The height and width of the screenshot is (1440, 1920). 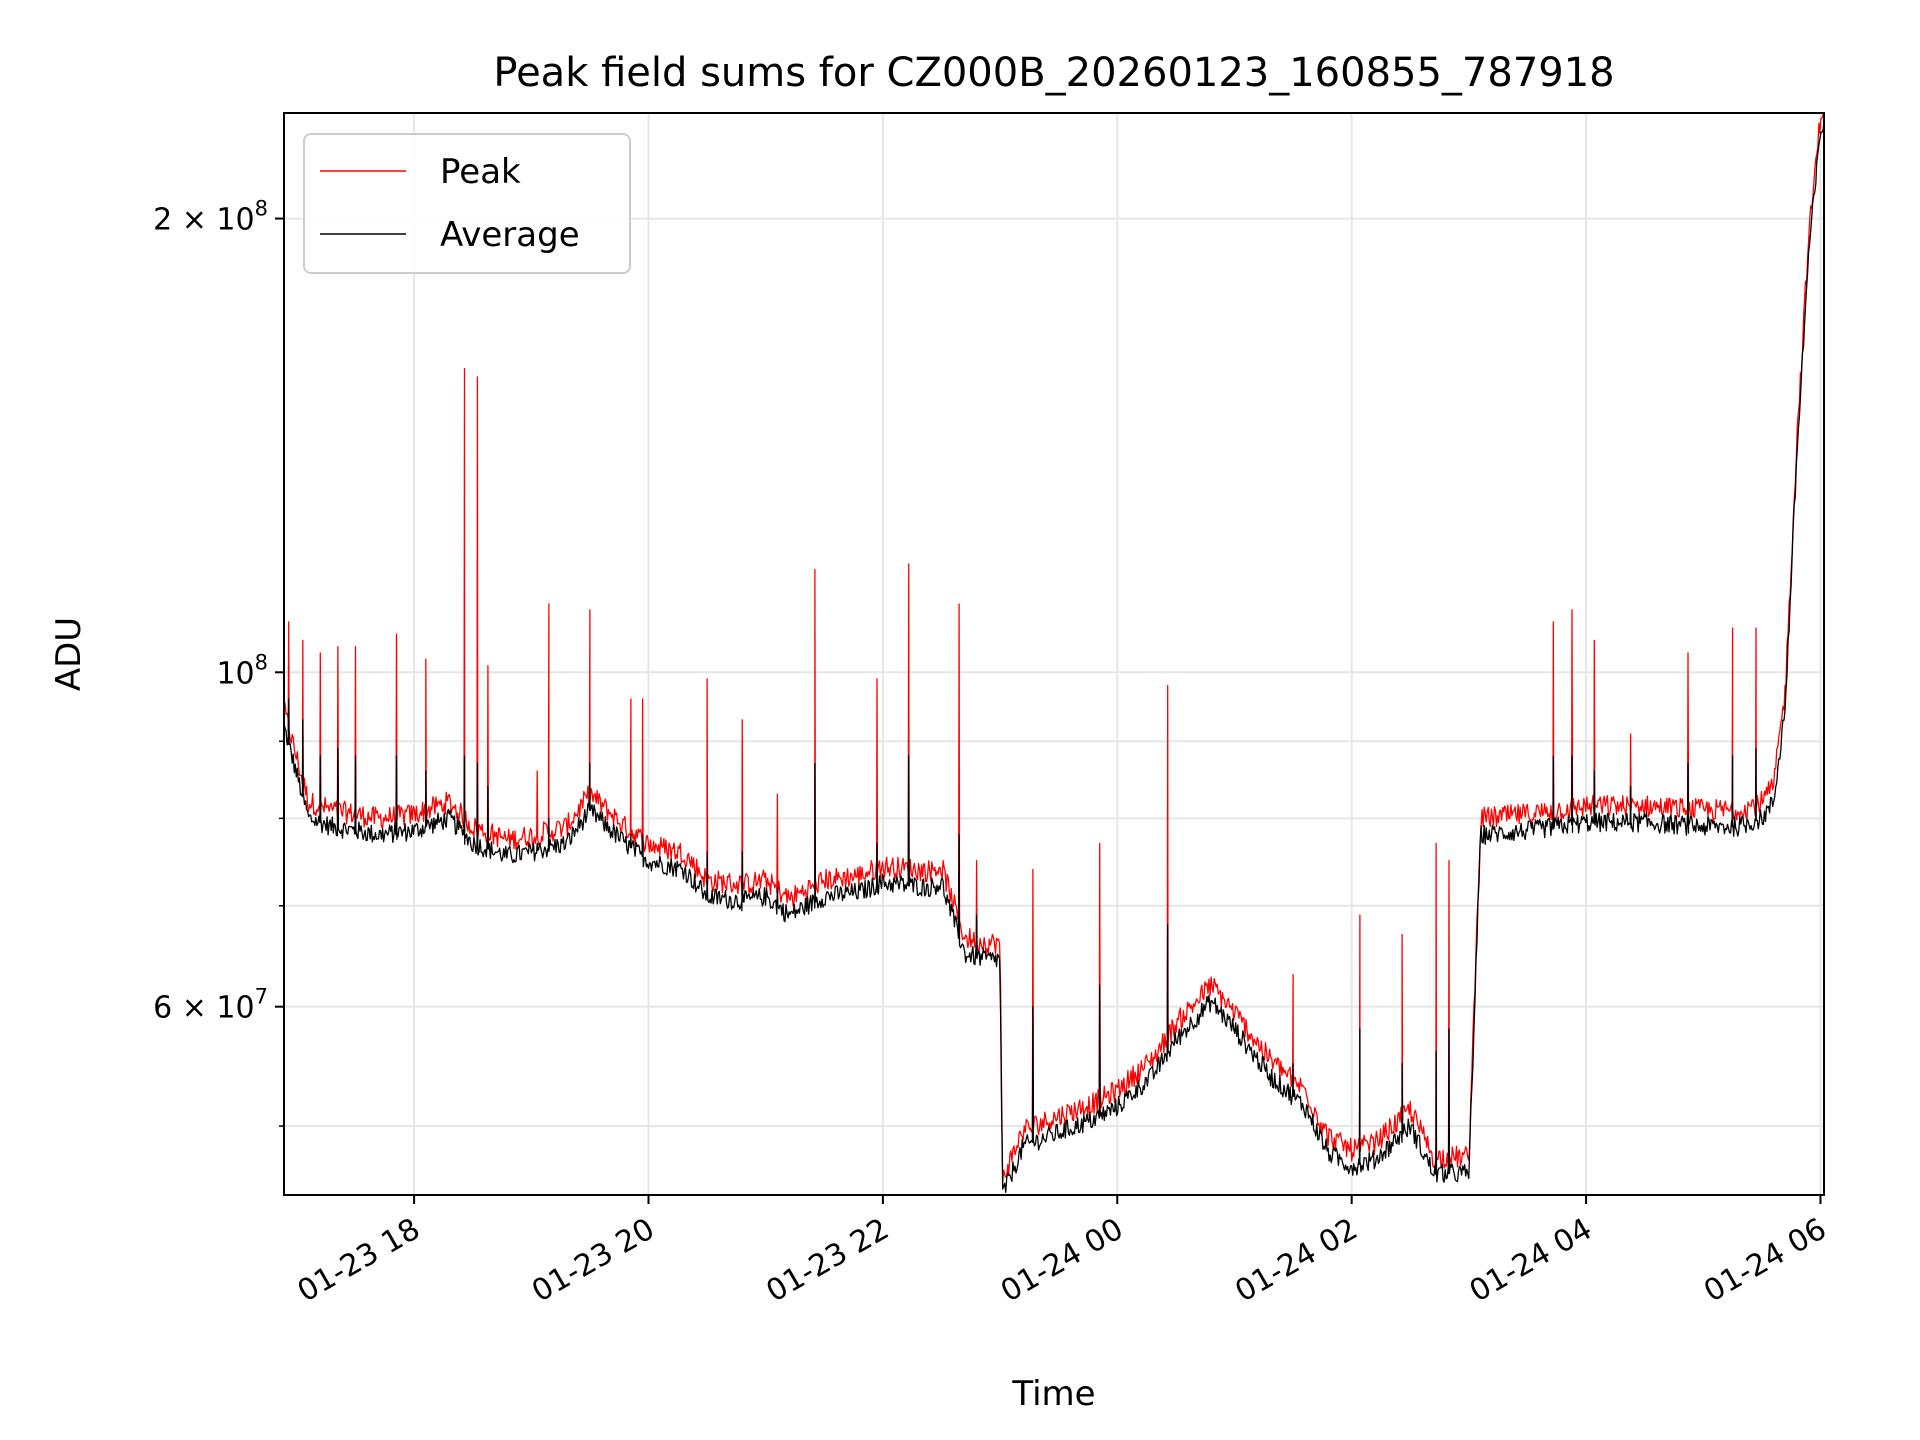 I want to click on y-tick-label: 108, so click(x=242, y=670).